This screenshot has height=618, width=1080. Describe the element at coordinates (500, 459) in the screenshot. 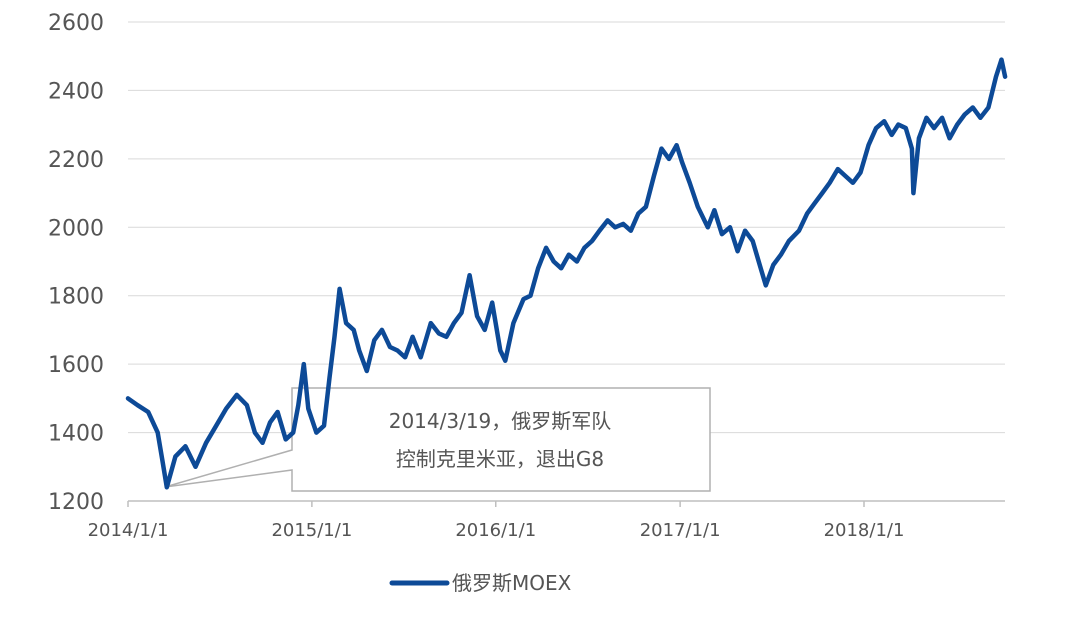

I see `annotation-line-2: 控制克里米亚，退出G8` at that location.